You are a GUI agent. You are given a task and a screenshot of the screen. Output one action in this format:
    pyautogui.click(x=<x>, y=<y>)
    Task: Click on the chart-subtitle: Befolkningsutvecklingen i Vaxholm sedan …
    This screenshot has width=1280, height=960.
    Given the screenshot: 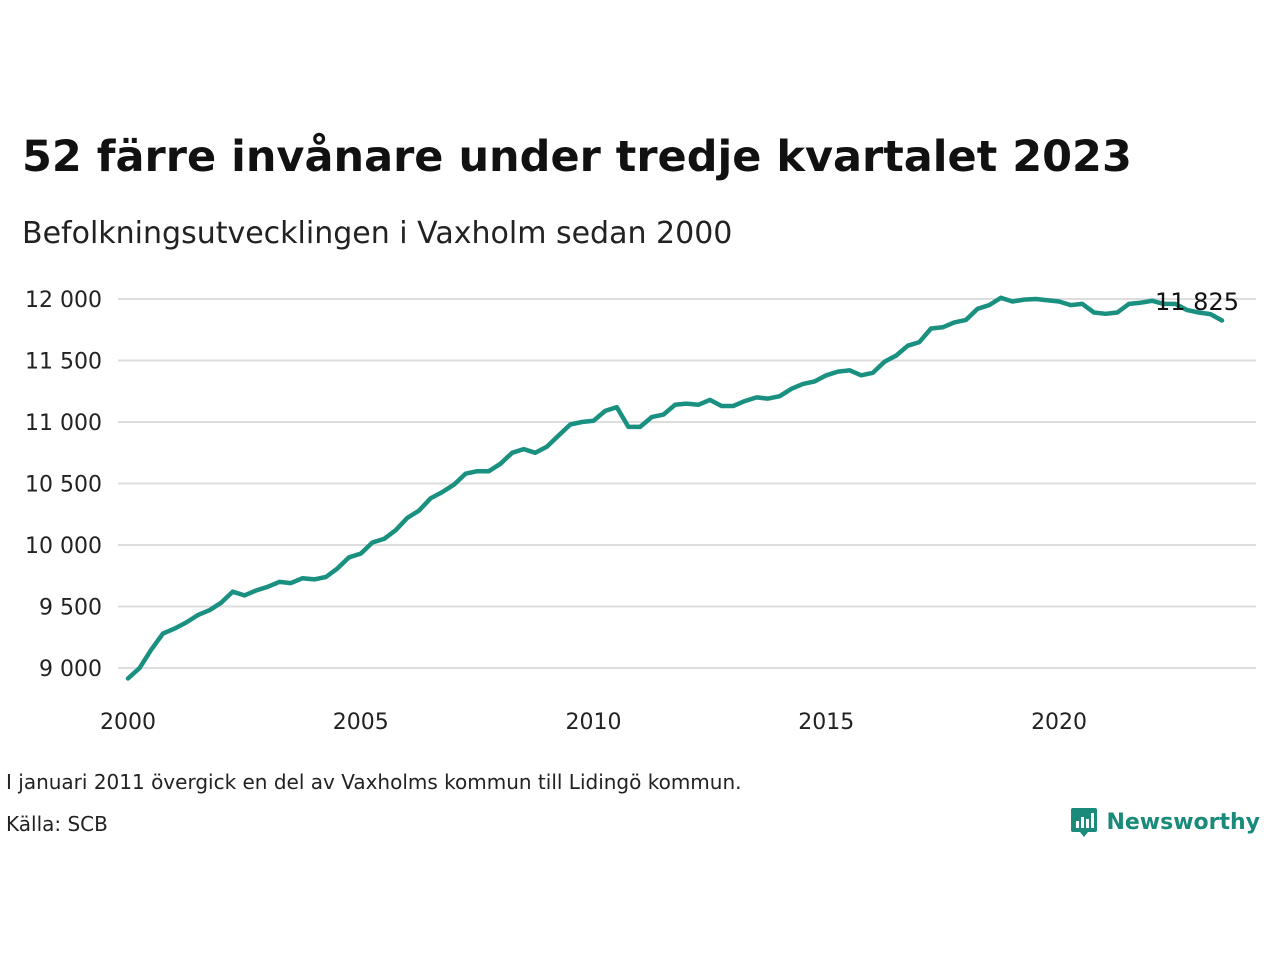 What is the action you would take?
    pyautogui.click(x=377, y=233)
    